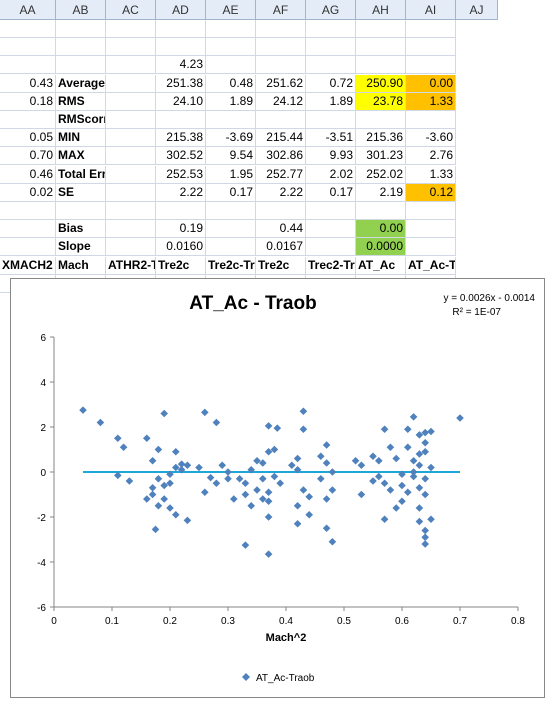 This screenshot has width=547, height=702. I want to click on cell-af-row9: 2.22, so click(281, 193).